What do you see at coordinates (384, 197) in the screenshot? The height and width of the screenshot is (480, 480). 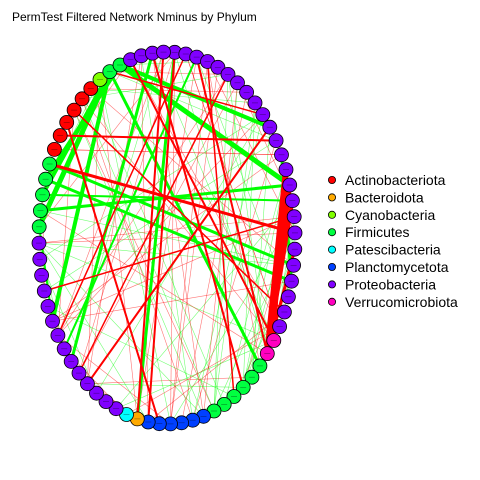 I see `legend-label-1: Bacteroidota` at bounding box center [384, 197].